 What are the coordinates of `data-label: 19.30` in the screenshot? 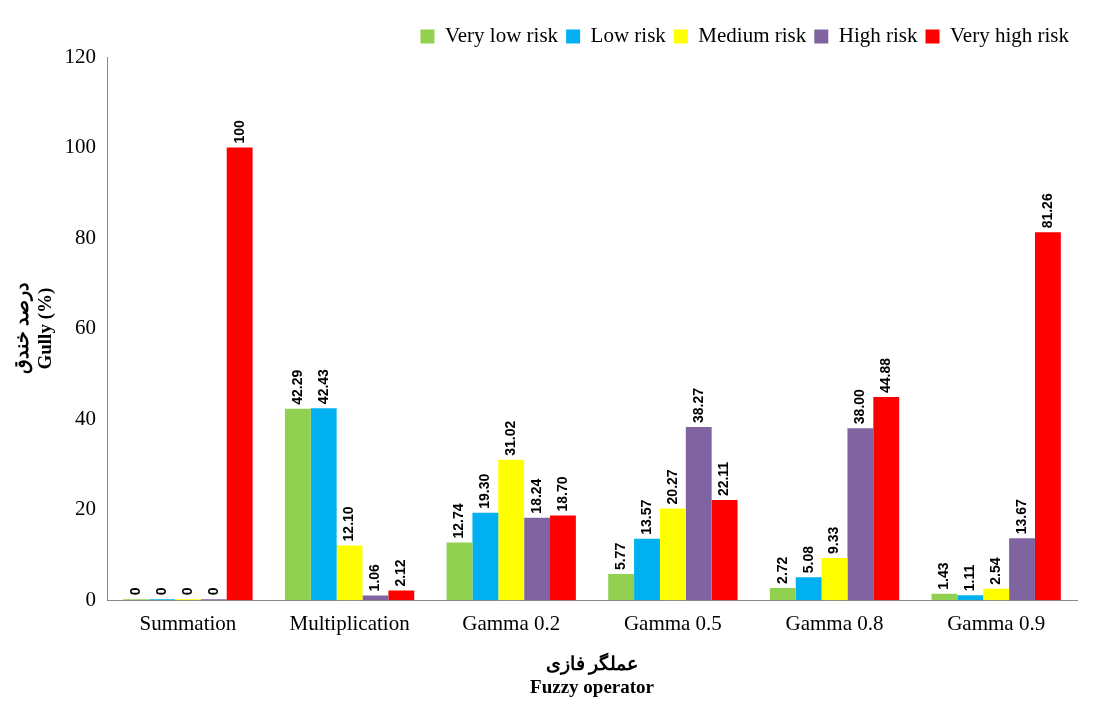 It's located at (484, 491).